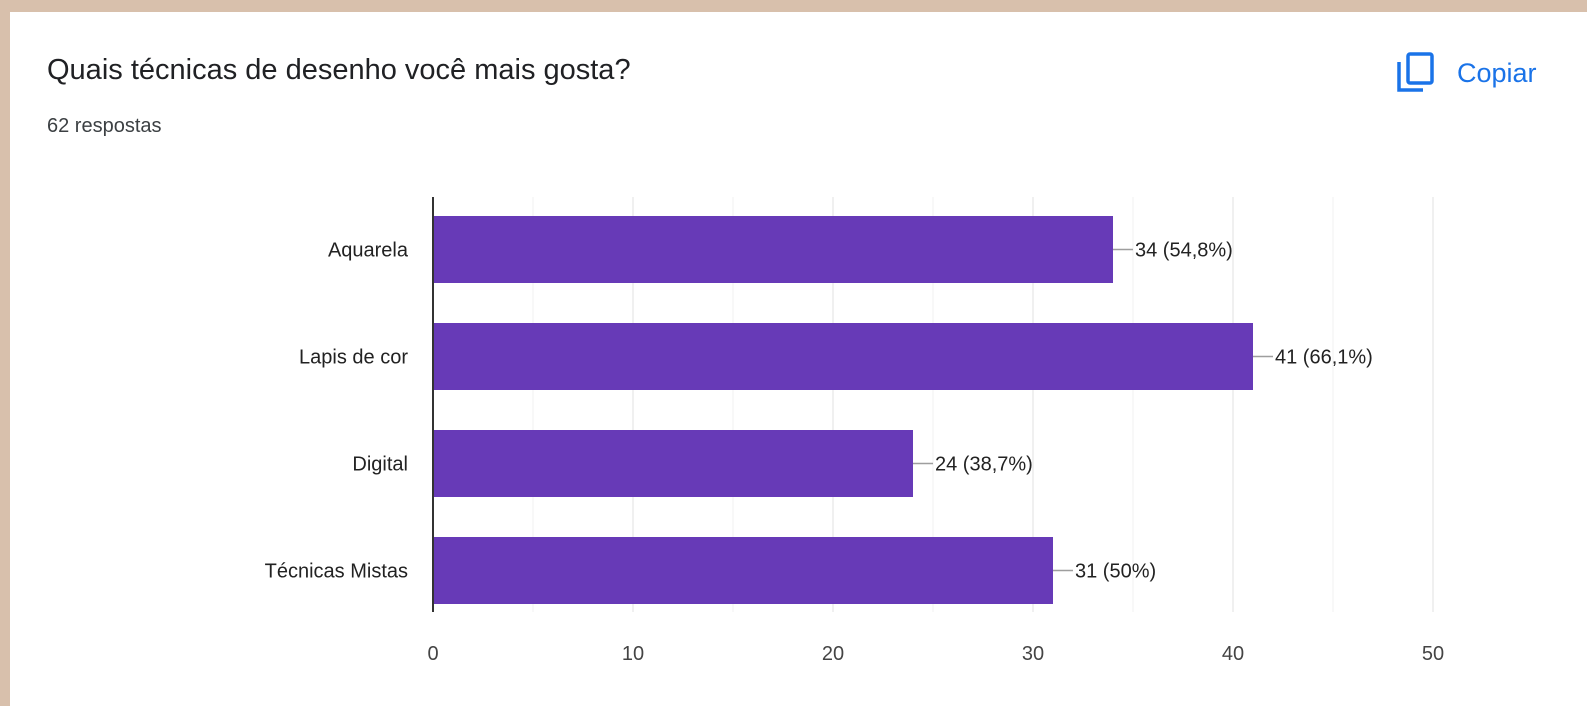  I want to click on x-tick-label: 30, so click(1033, 654).